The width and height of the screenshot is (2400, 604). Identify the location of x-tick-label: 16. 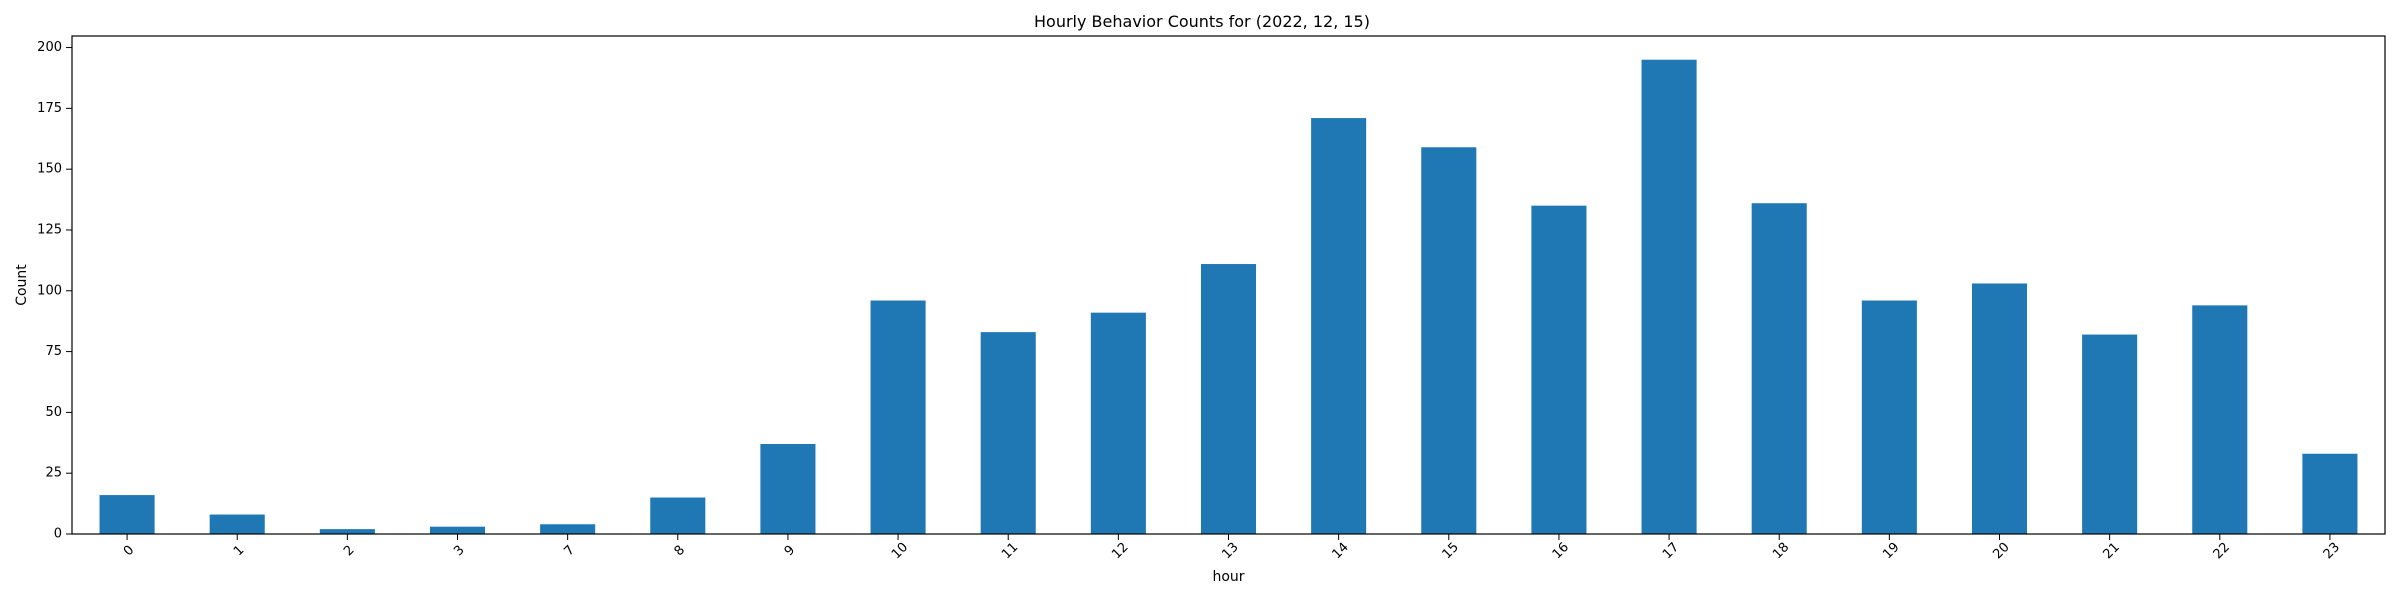
(1561, 551).